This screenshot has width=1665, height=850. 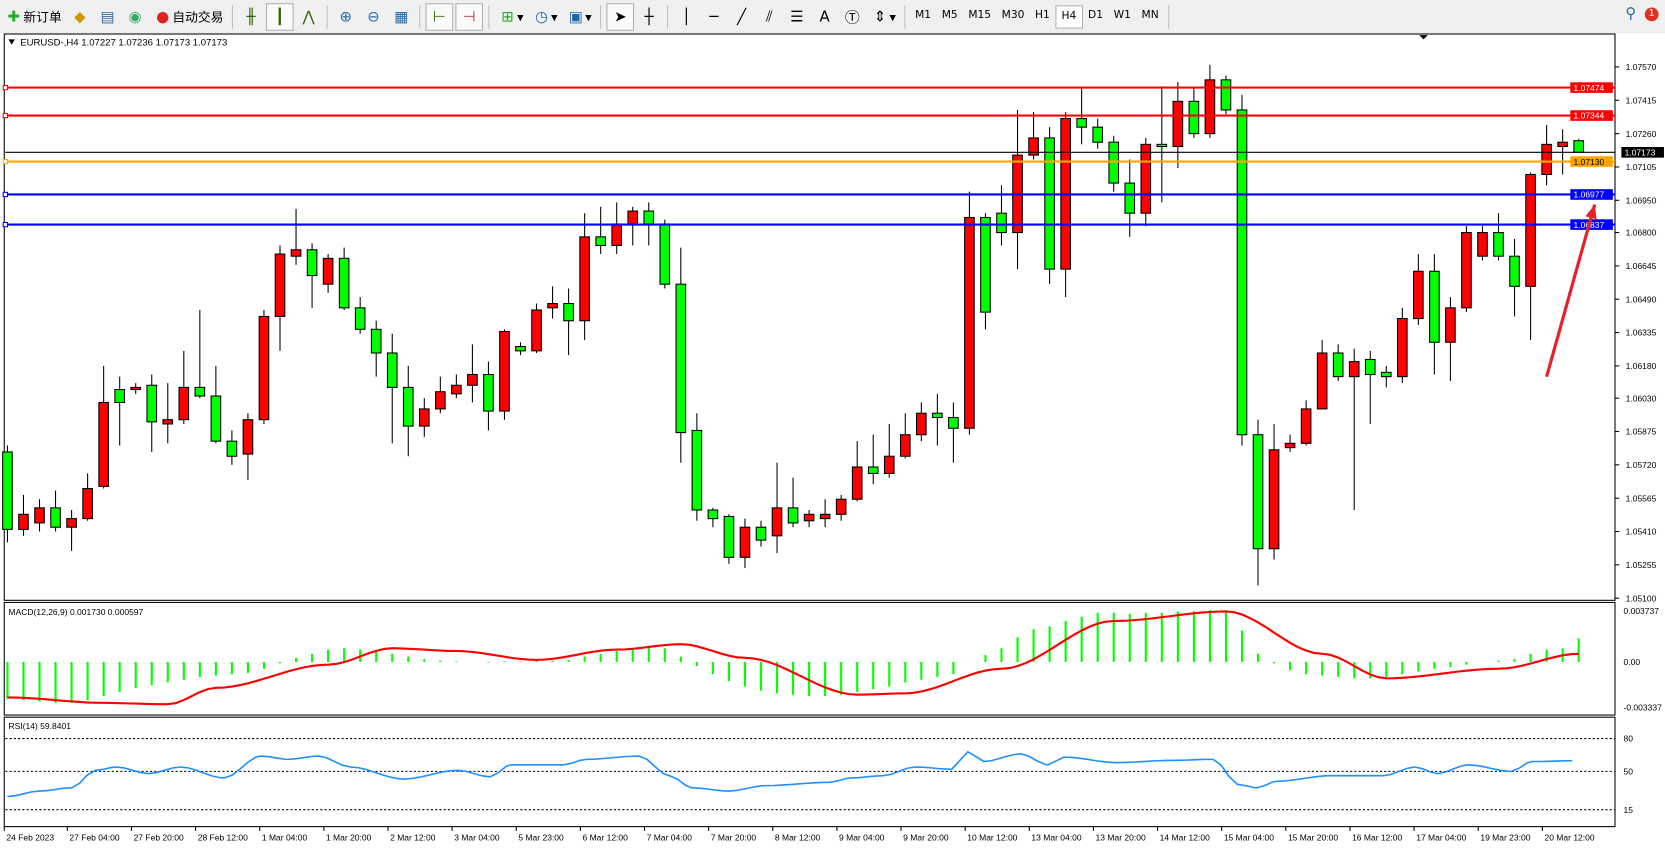 I want to click on timeframe-mn: MN, so click(x=1150, y=15).